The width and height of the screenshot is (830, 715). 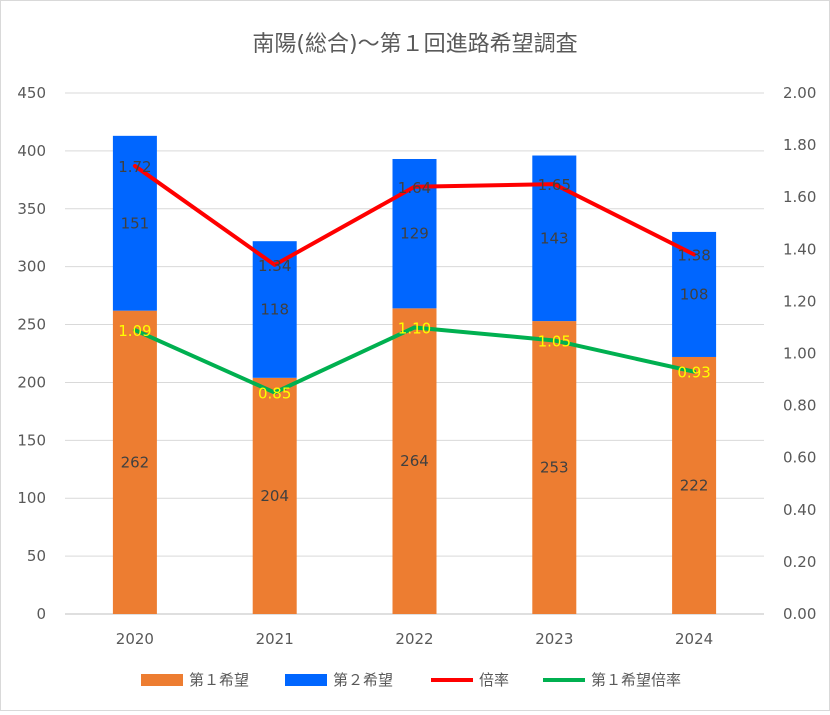 I want to click on bar-second-choice-label: 108, so click(x=694, y=294).